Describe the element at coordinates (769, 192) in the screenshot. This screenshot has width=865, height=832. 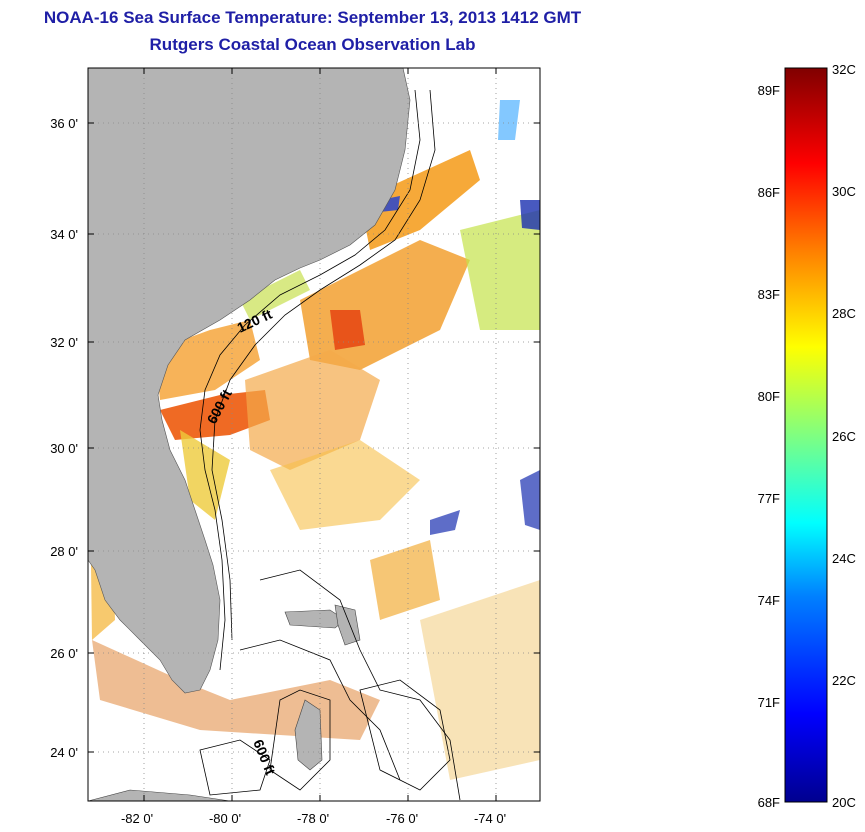
I see `colorbar-f-label: 86F` at that location.